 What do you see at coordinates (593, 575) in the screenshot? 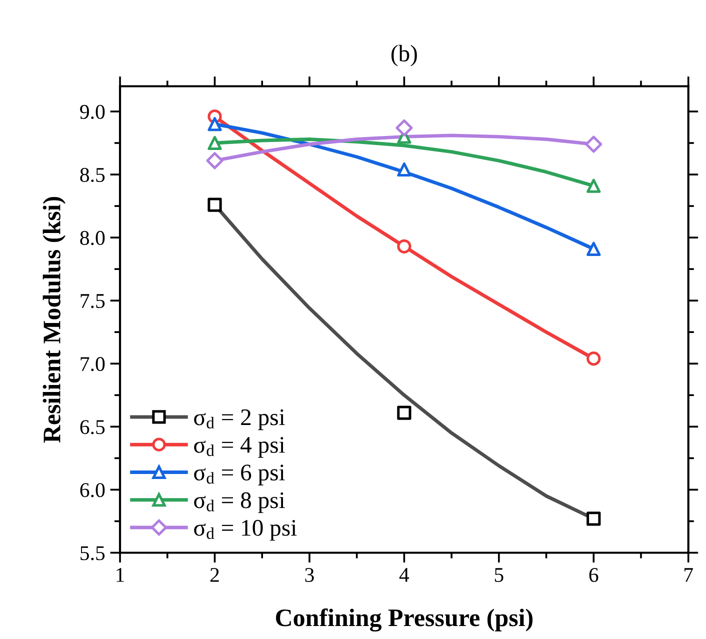
I see `x-tick-label: 6` at bounding box center [593, 575].